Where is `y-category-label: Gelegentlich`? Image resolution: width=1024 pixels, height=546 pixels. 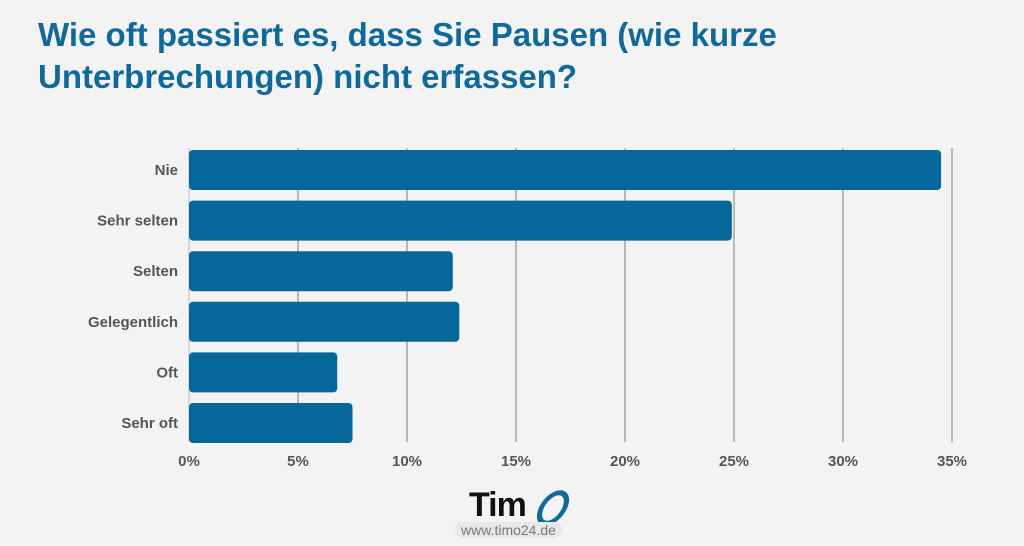
y-category-label: Gelegentlich is located at coordinates (133, 322).